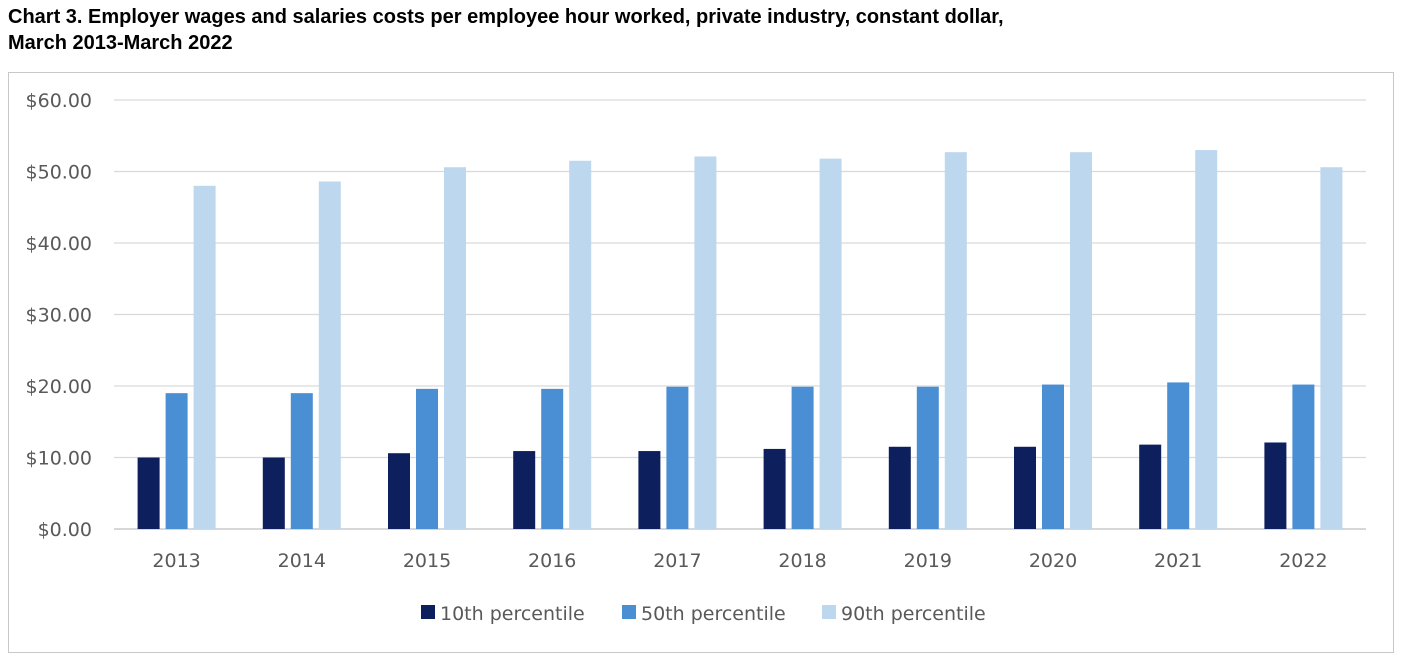  What do you see at coordinates (120, 43) in the screenshot?
I see `chart-title-line-2: March 2013-March 2022` at bounding box center [120, 43].